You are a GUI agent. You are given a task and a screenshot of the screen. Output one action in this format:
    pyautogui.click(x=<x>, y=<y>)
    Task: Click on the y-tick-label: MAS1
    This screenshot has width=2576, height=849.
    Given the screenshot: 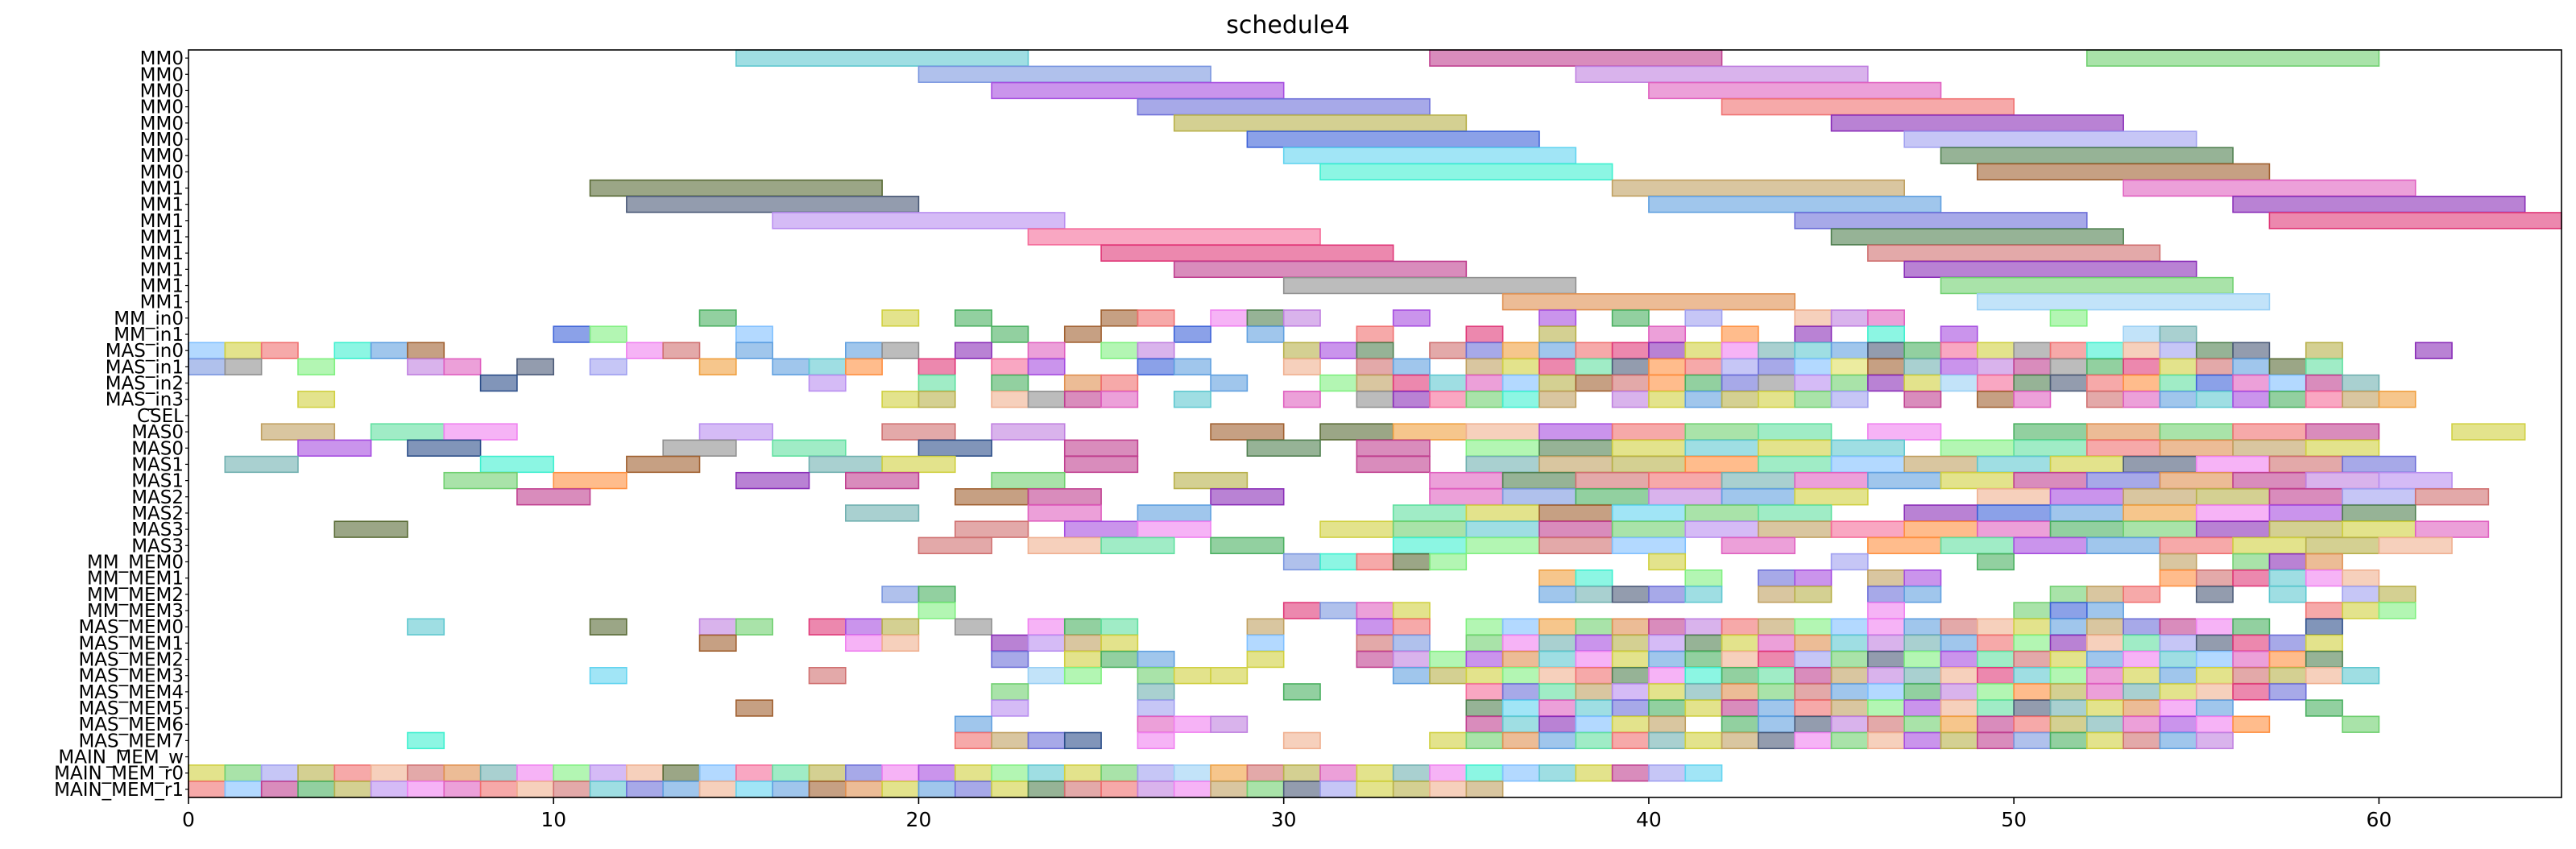 What is the action you would take?
    pyautogui.click(x=157, y=465)
    